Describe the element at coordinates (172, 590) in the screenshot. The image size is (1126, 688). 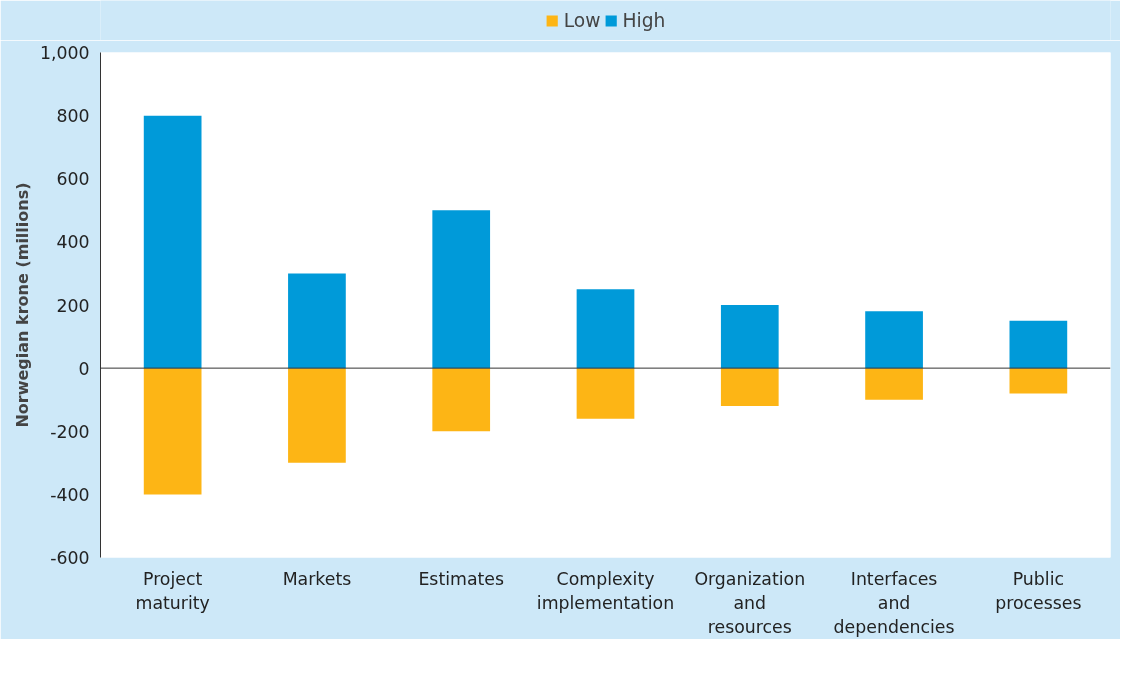
I see `x-tick-label: Project maturity` at that location.